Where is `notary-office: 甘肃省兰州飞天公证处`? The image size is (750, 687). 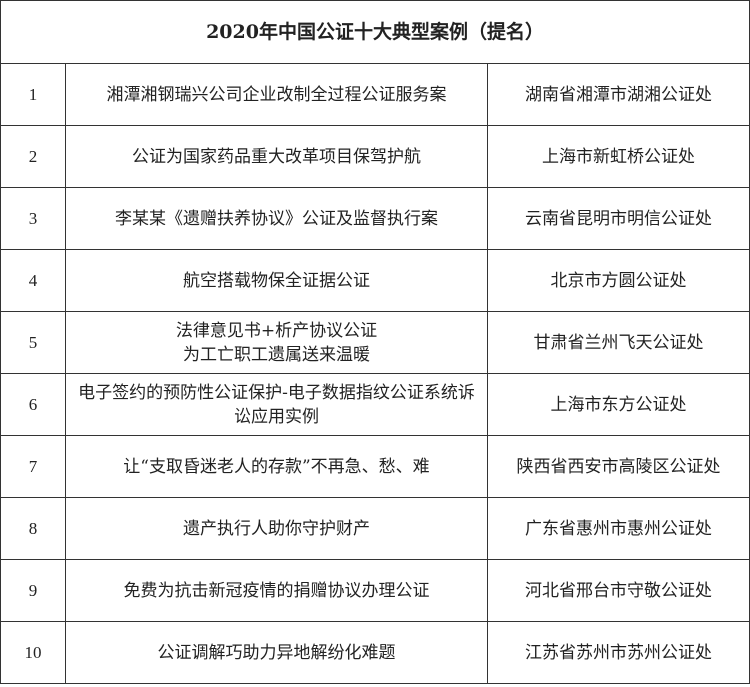
notary-office: 甘肃省兰州飞天公证处 is located at coordinates (618, 342).